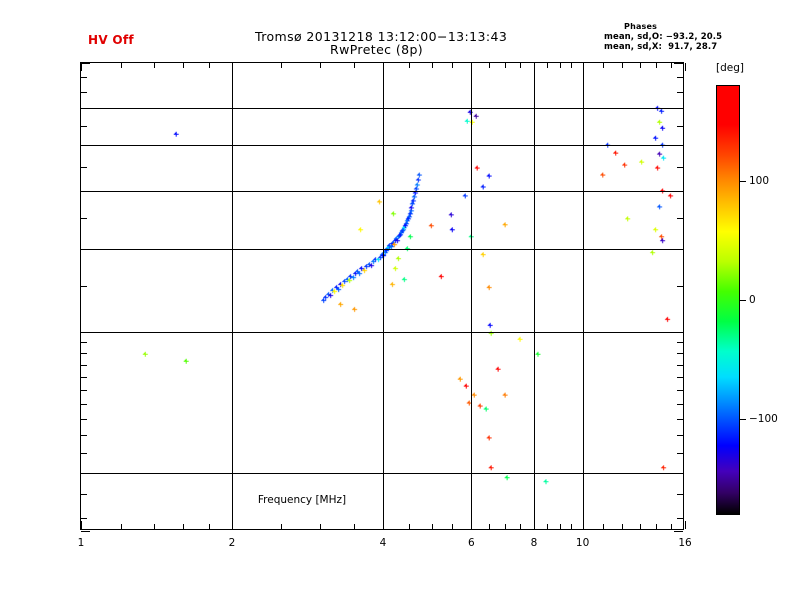  I want to click on phase-stats-o-mode: mean, sd,O: −93.2, 20.5, so click(663, 37).